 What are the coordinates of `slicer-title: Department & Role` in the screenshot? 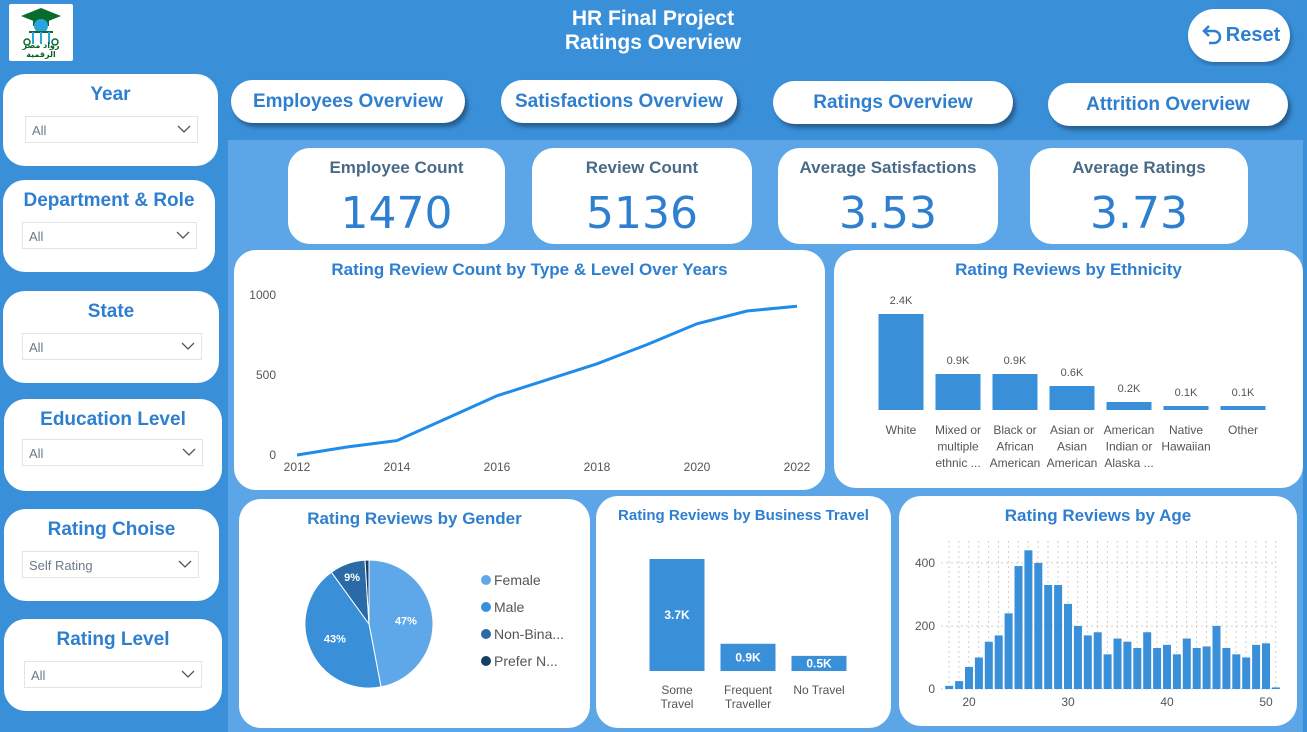 It's located at (109, 200).